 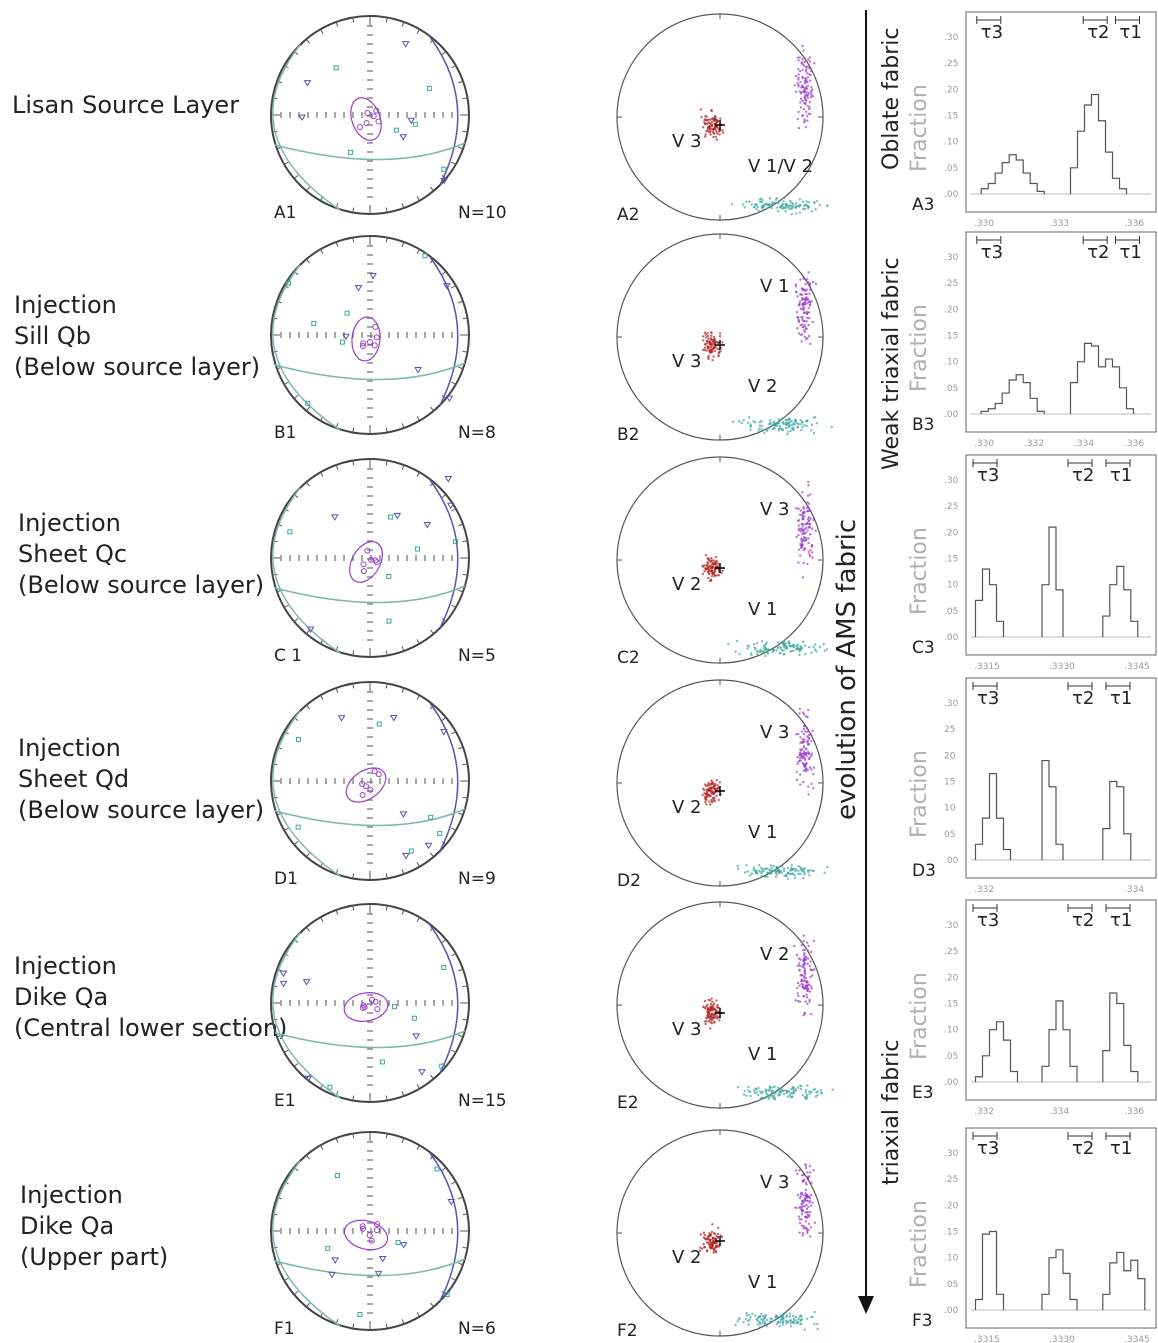 I want to click on density-annotation: V 3, so click(x=687, y=1029).